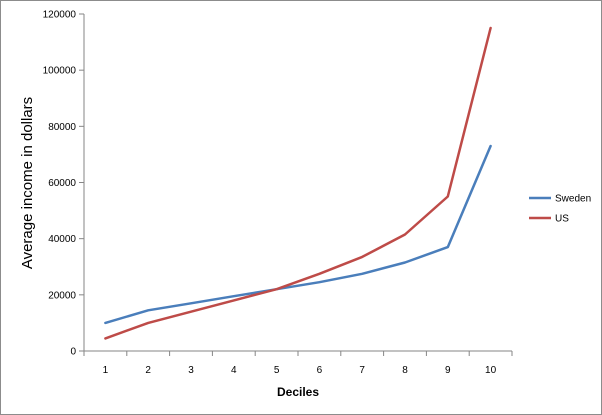  What do you see at coordinates (62, 239) in the screenshot?
I see `y-tick-label: 40000` at bounding box center [62, 239].